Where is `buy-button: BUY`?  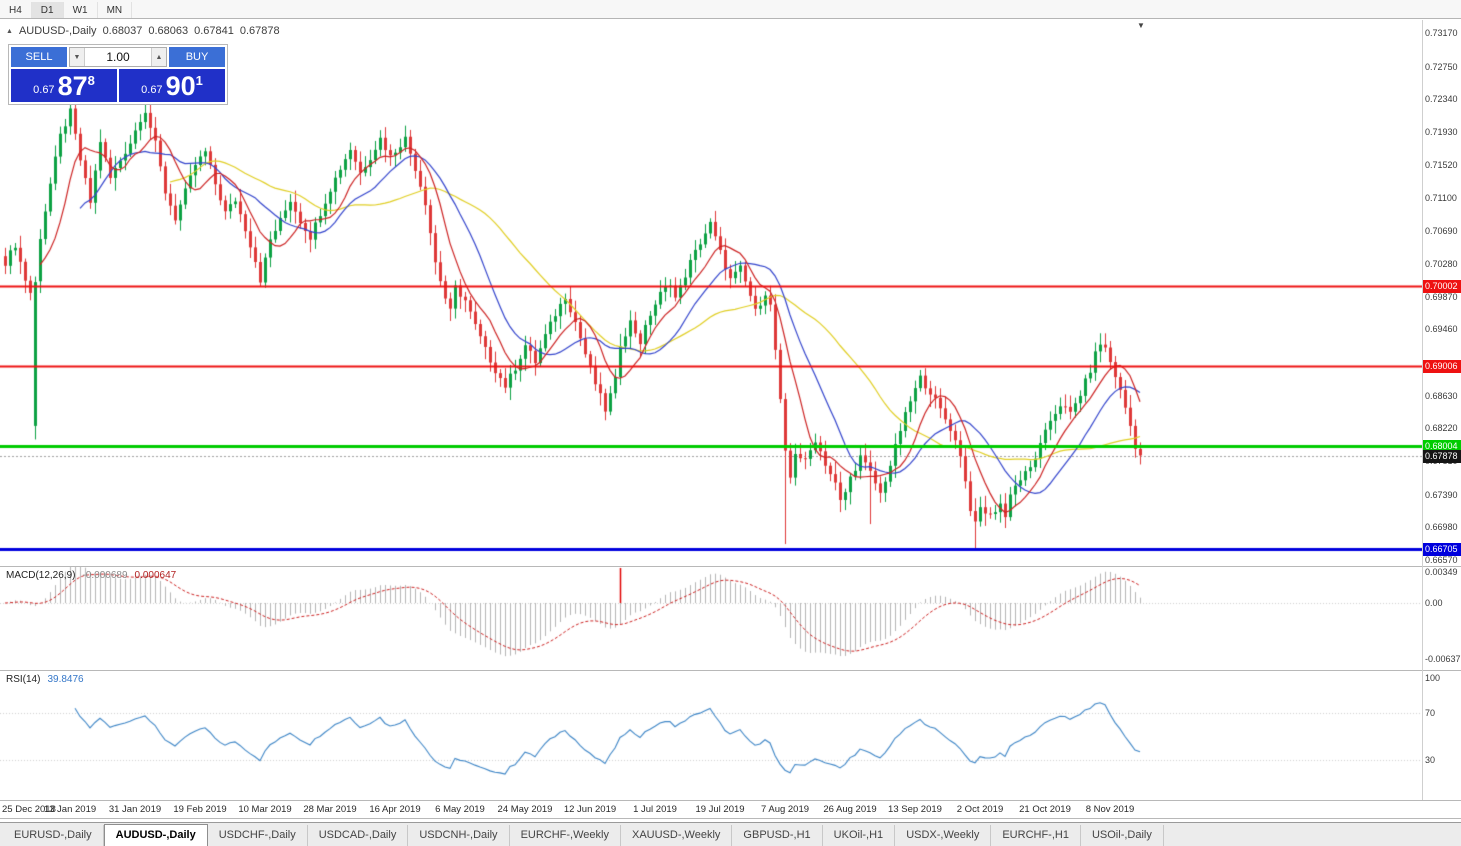
buy-button: BUY is located at coordinates (197, 57).